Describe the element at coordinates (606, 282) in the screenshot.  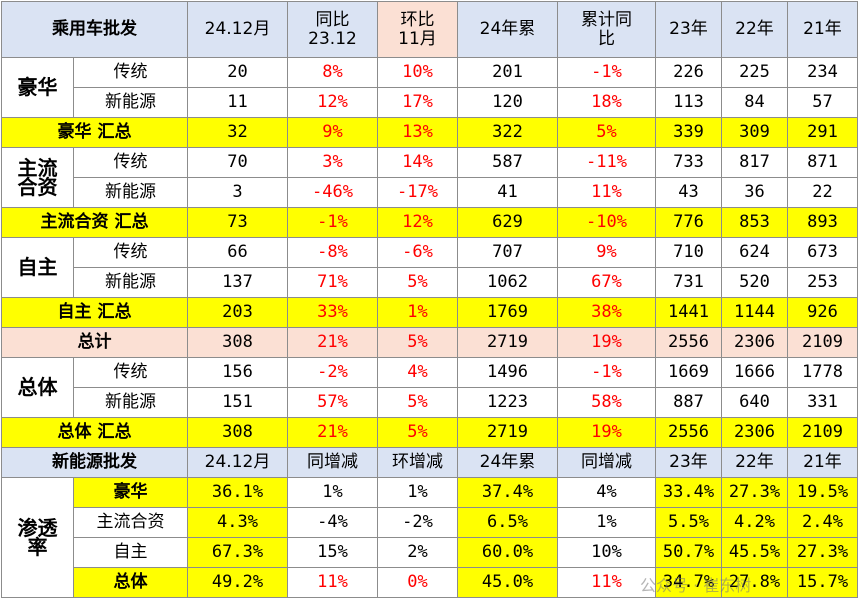
I see `value-cell: 67%` at that location.